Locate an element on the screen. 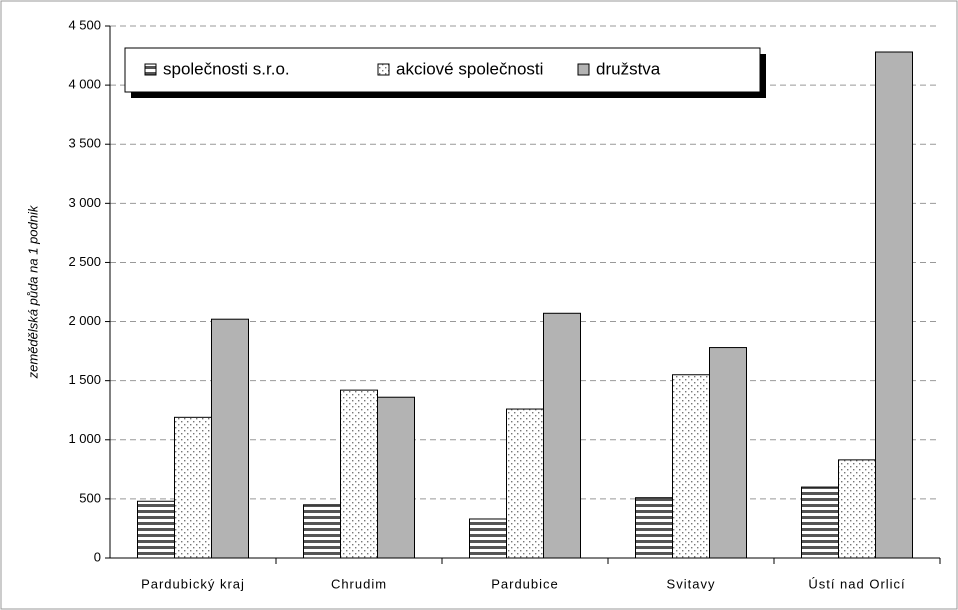 The height and width of the screenshot is (610, 958). y-tick-label: 3 500 is located at coordinates (84, 143).